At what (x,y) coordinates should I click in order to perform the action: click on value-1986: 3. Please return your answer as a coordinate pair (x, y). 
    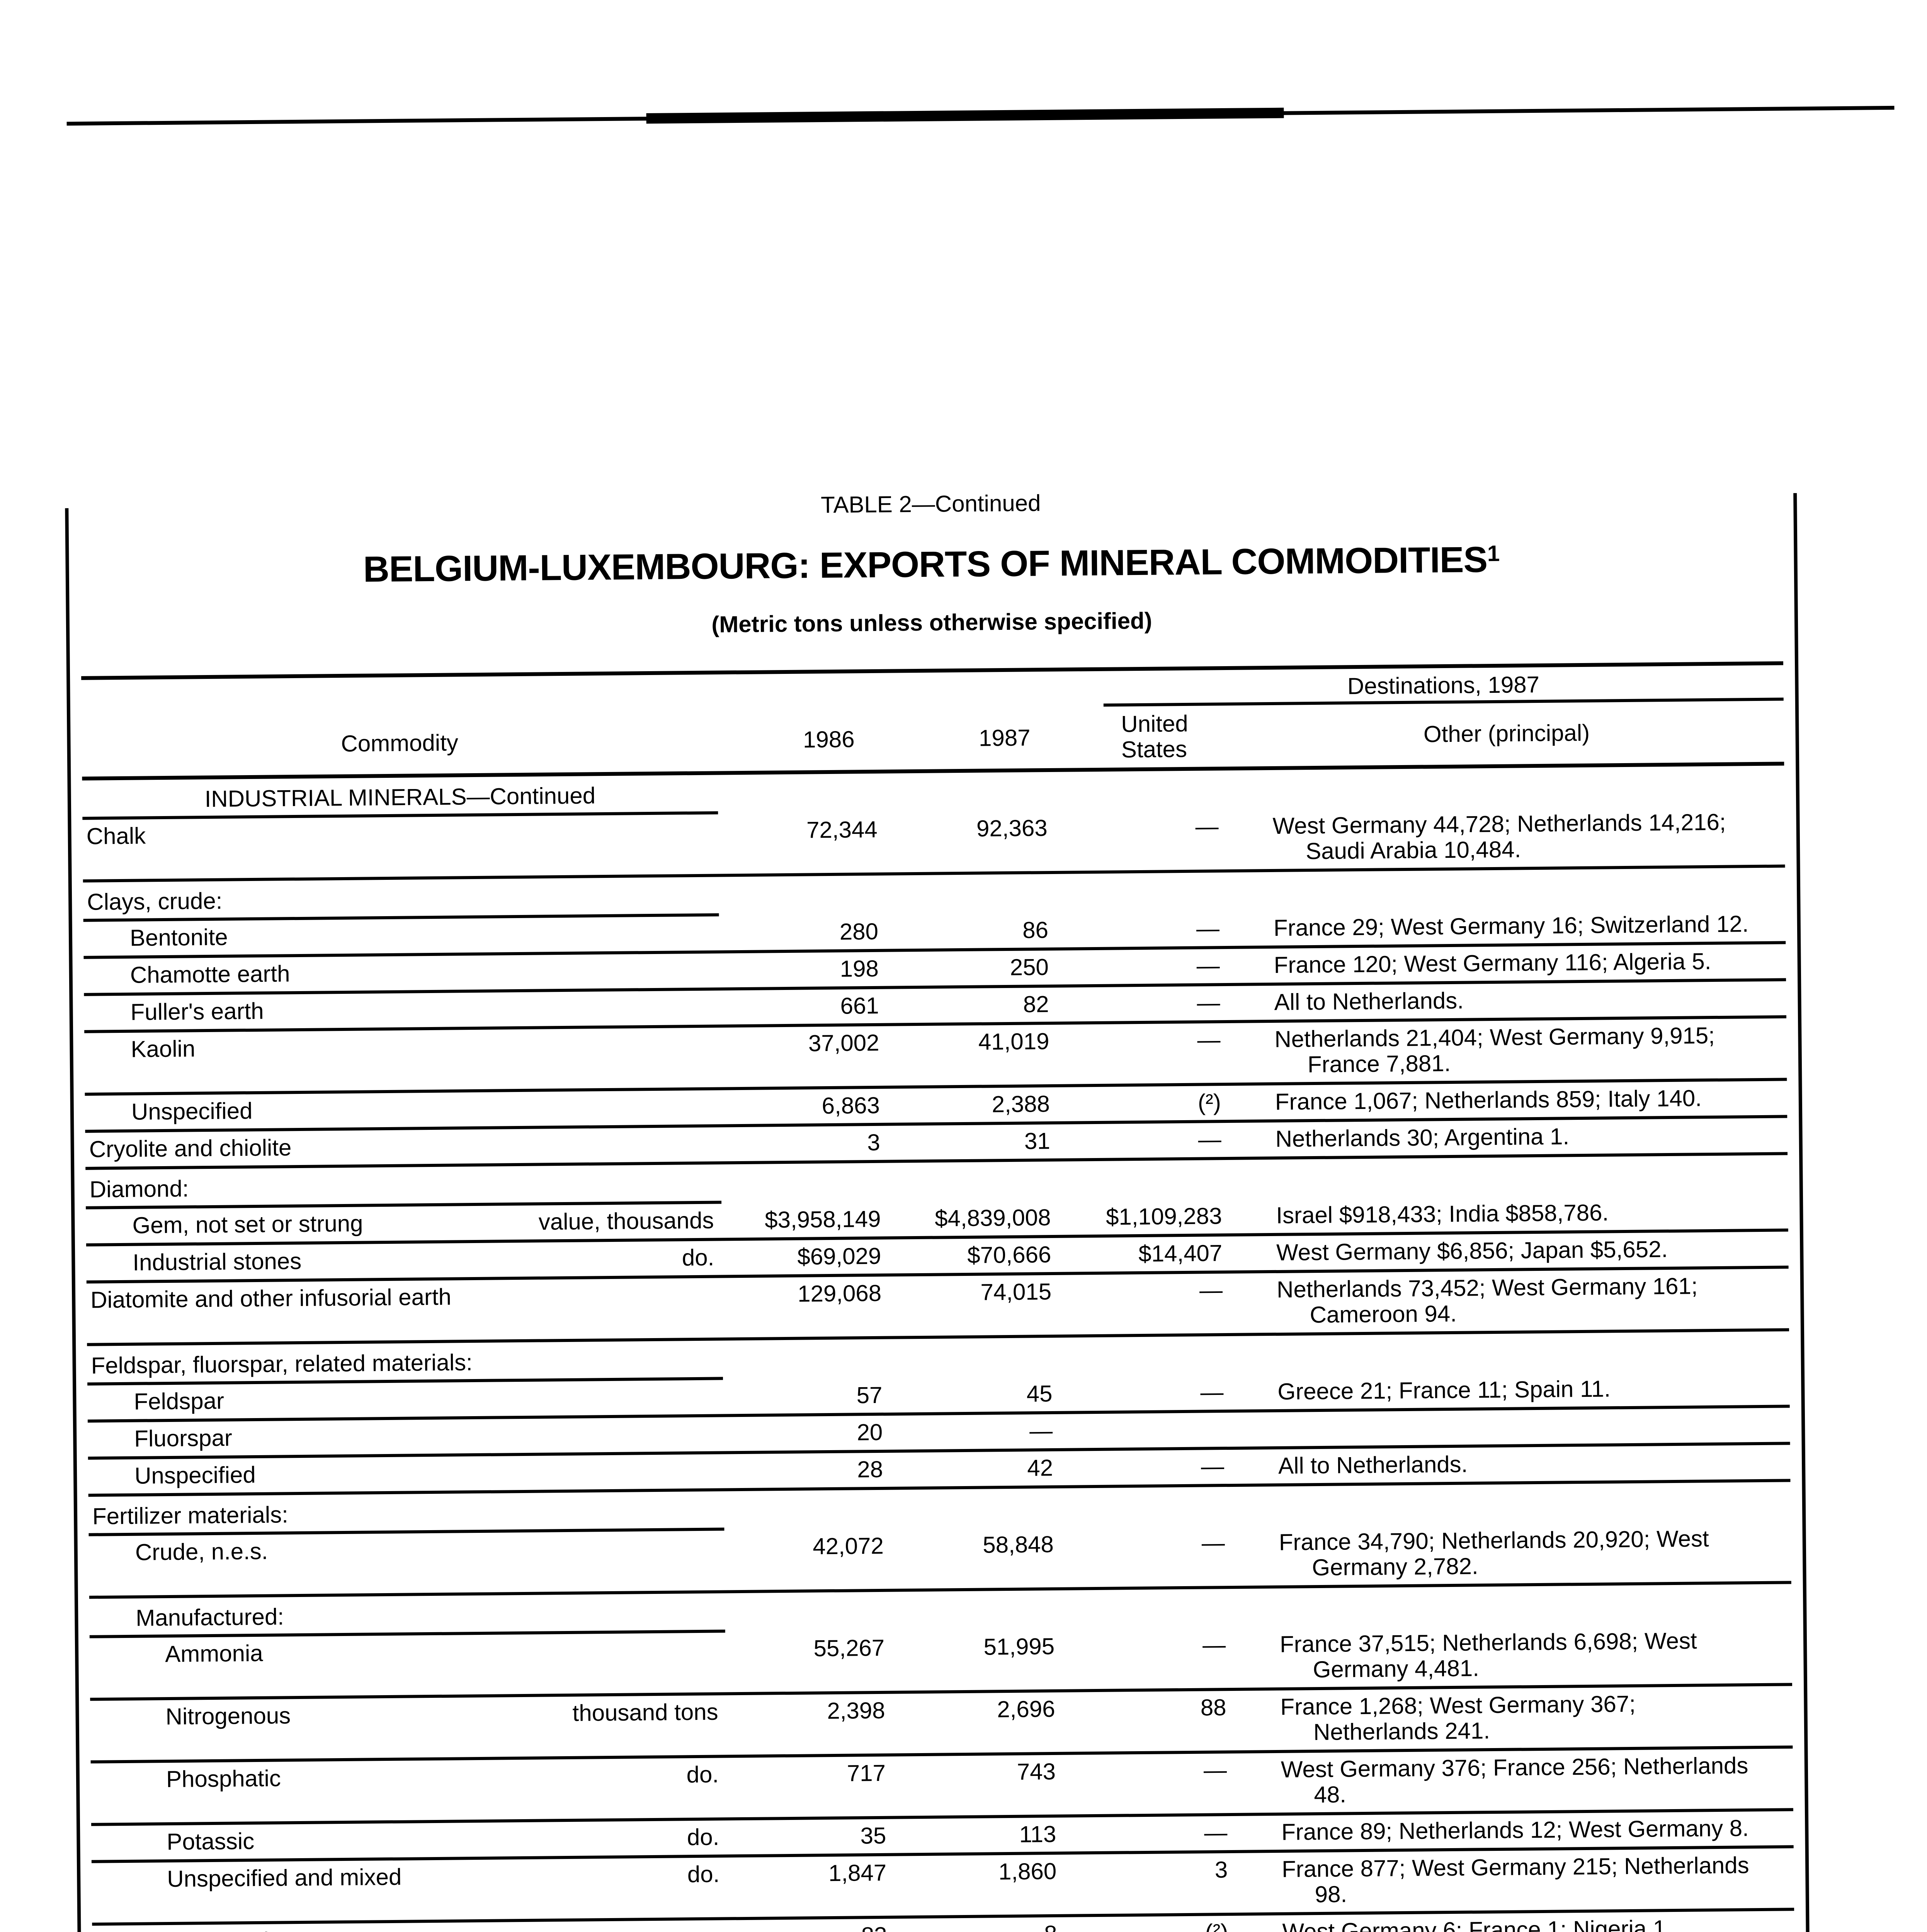
    Looking at the image, I should click on (874, 1142).